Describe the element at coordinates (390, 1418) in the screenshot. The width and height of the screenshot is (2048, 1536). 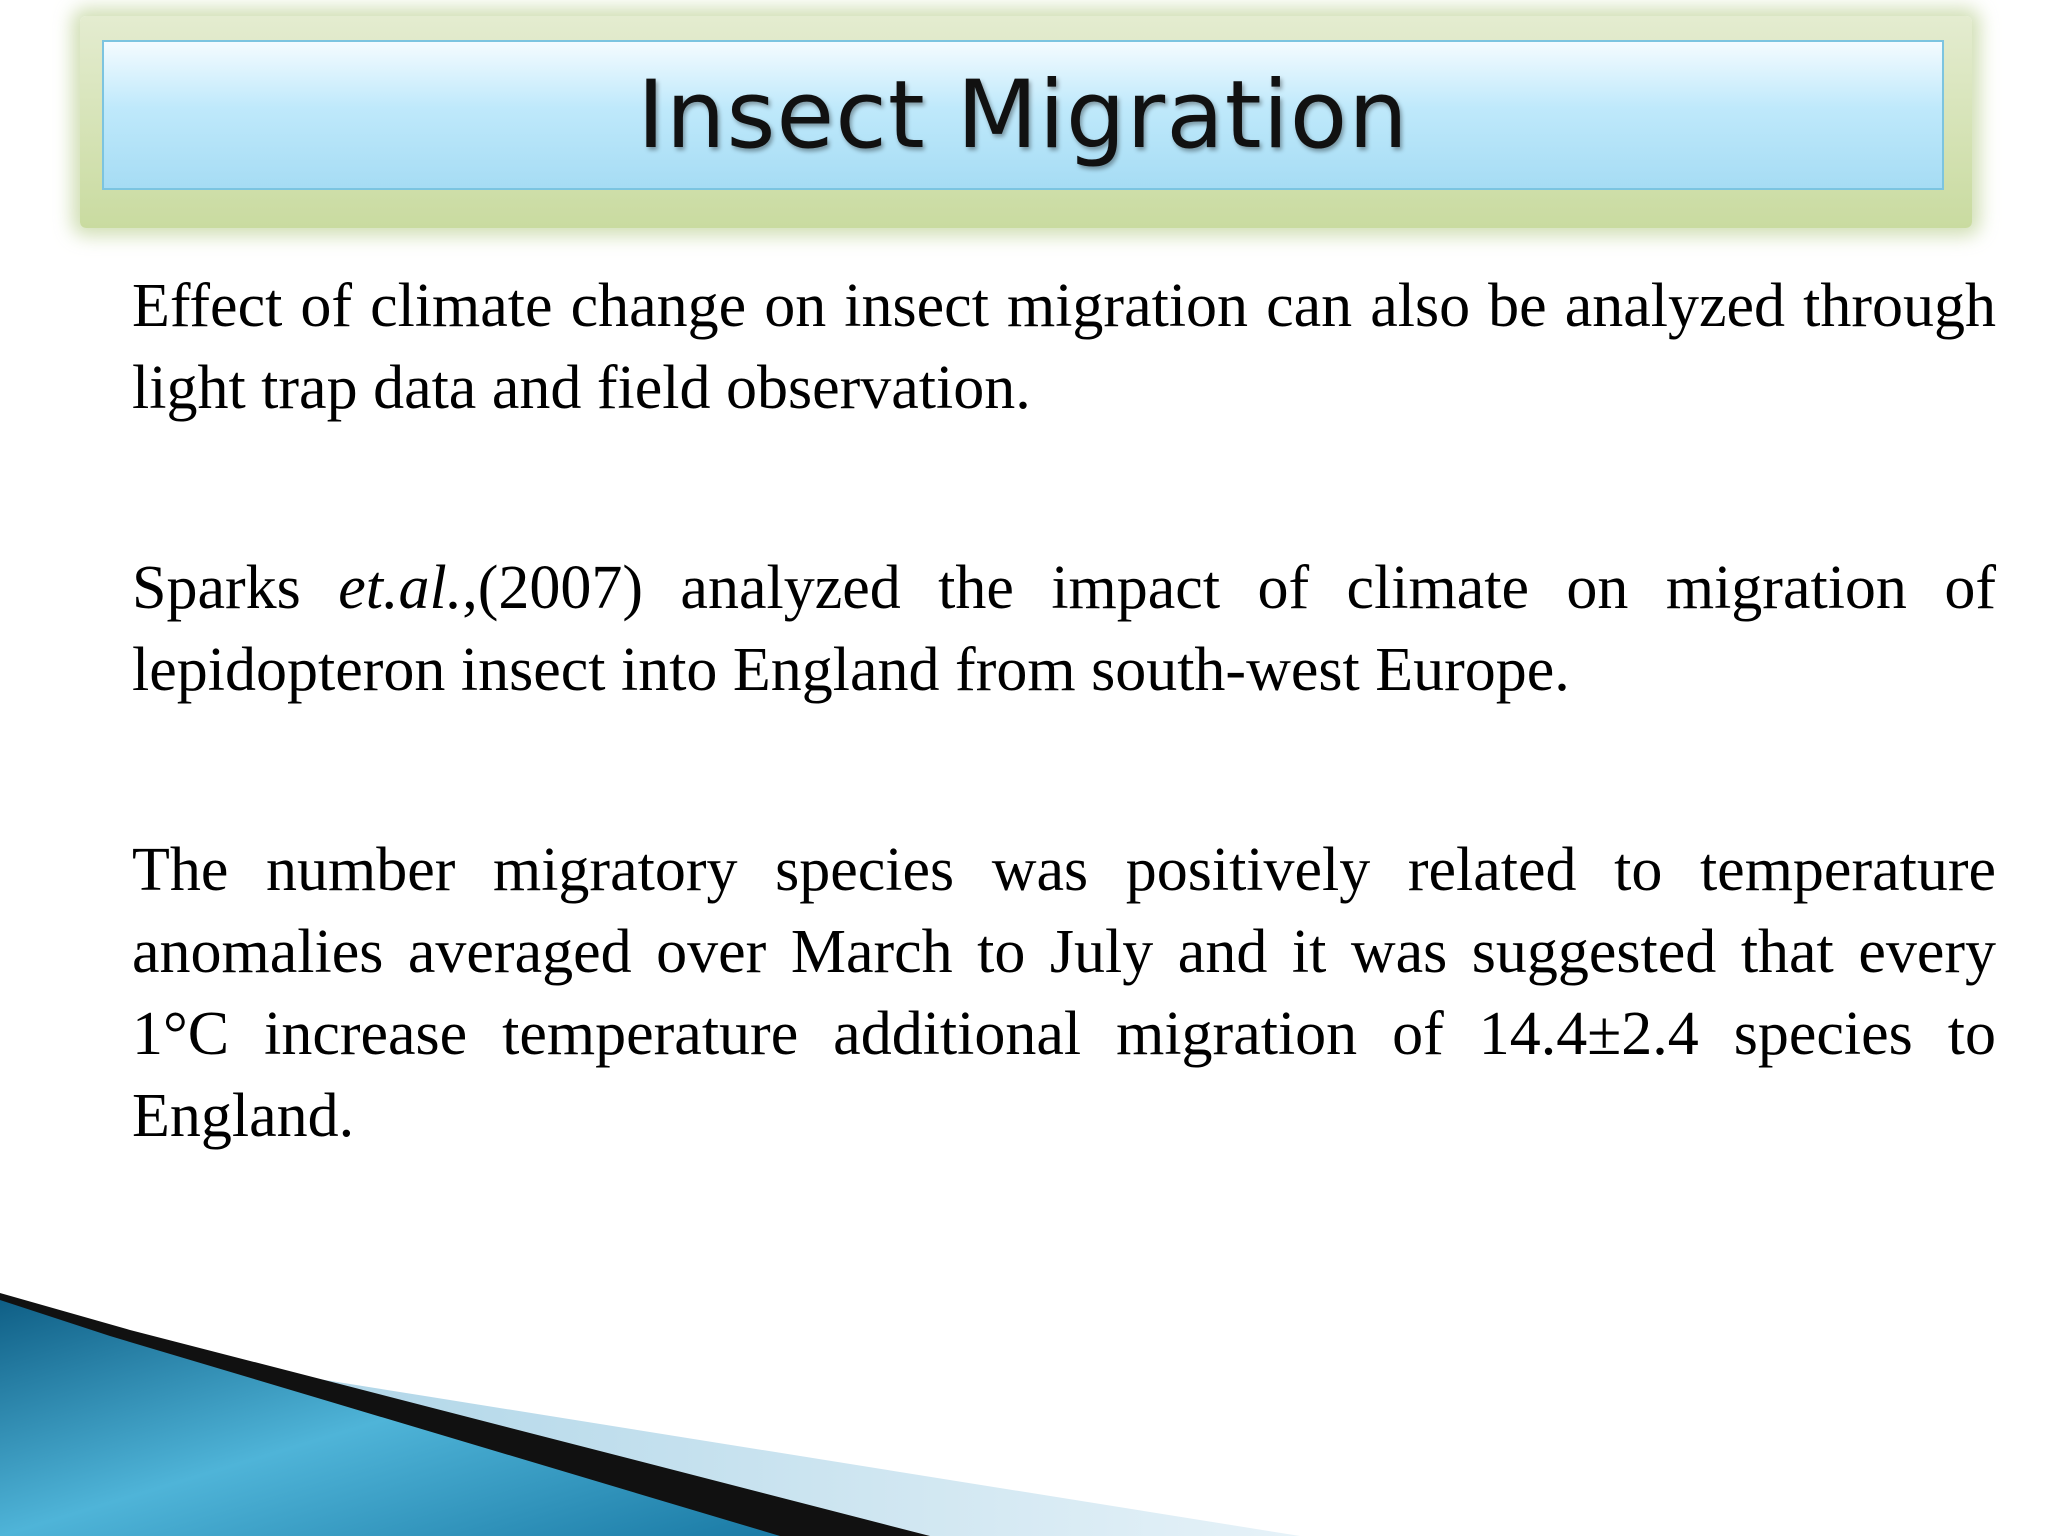
I see `blue-swoosh` at that location.